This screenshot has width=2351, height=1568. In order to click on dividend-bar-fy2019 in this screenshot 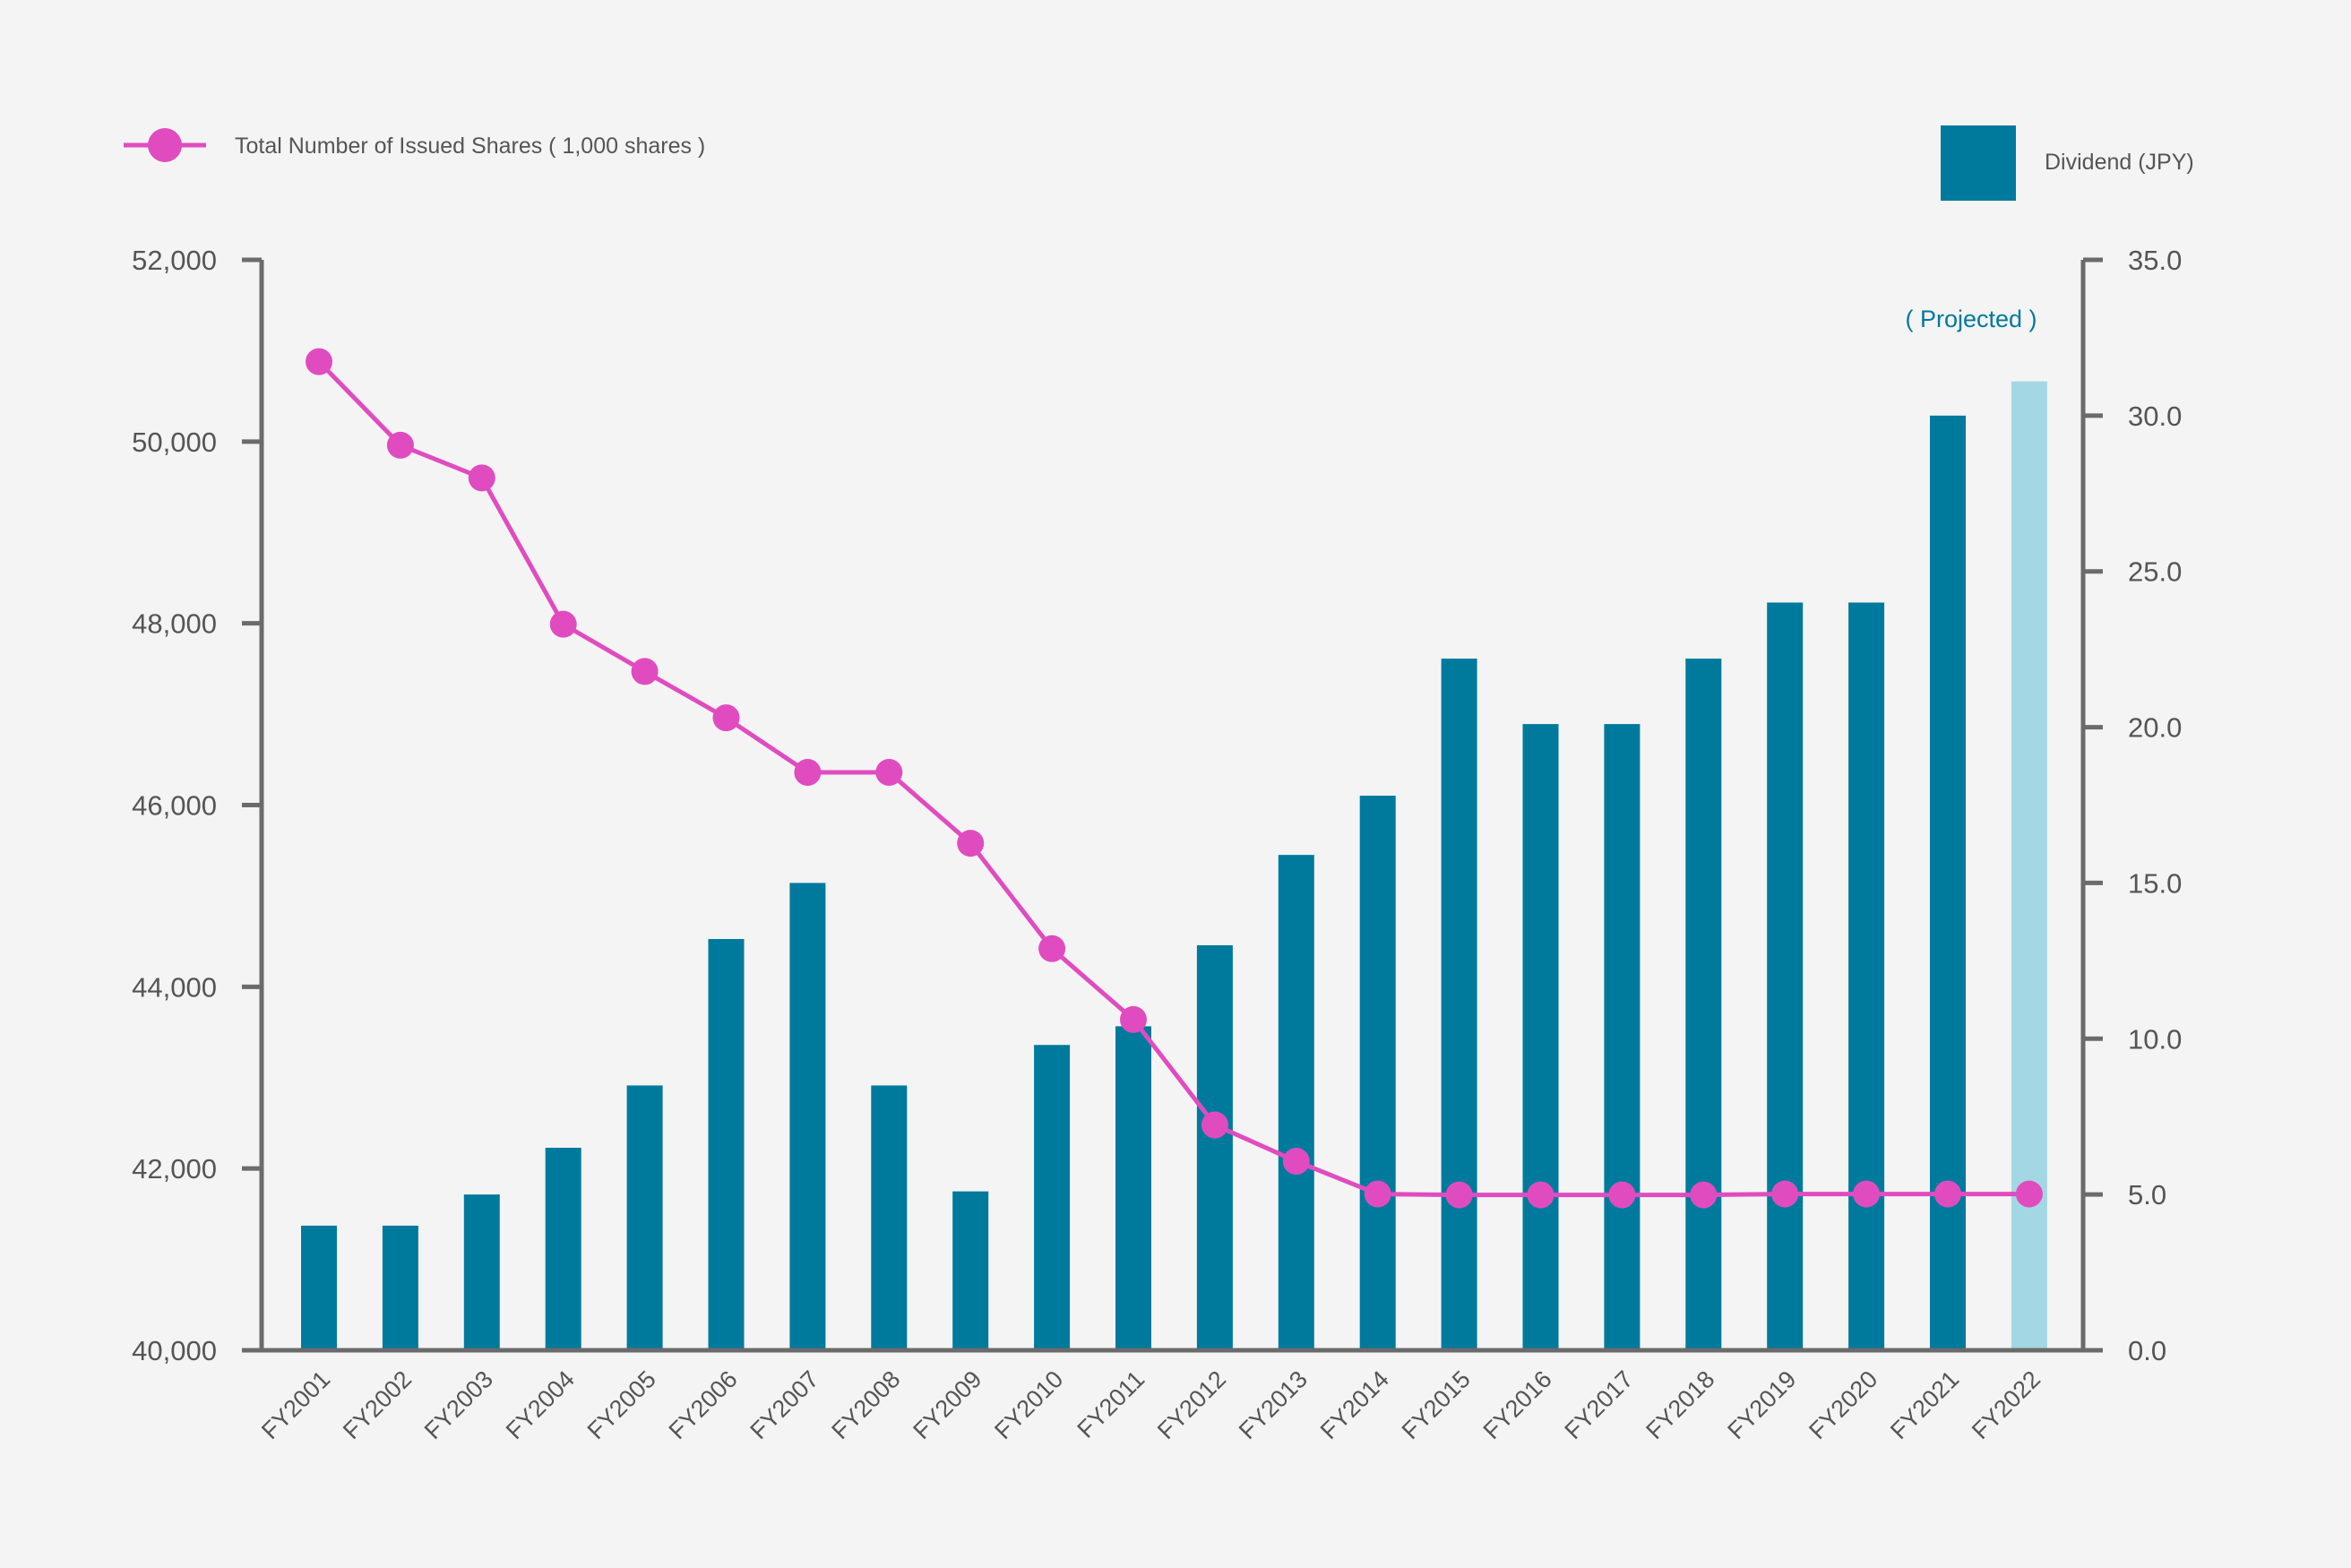, I will do `click(1786, 976)`.